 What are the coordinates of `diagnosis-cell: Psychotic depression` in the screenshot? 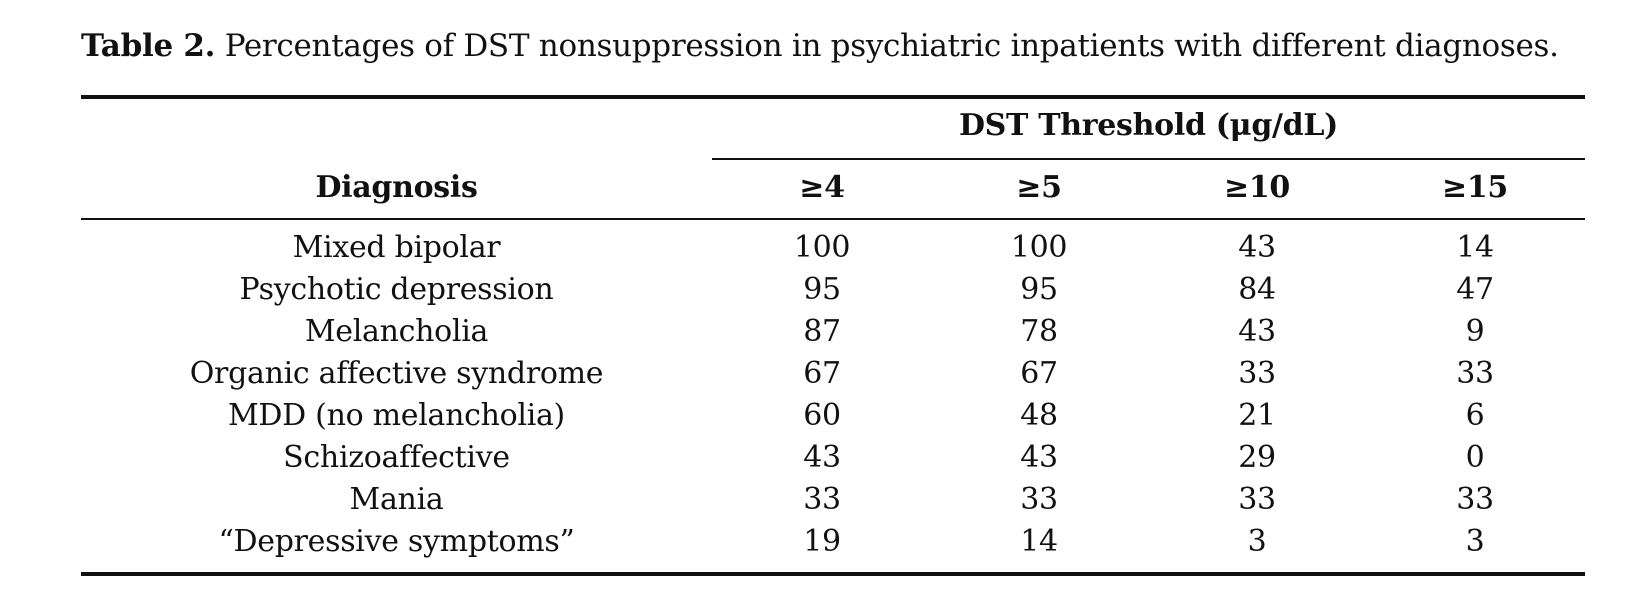 It's located at (396, 289).